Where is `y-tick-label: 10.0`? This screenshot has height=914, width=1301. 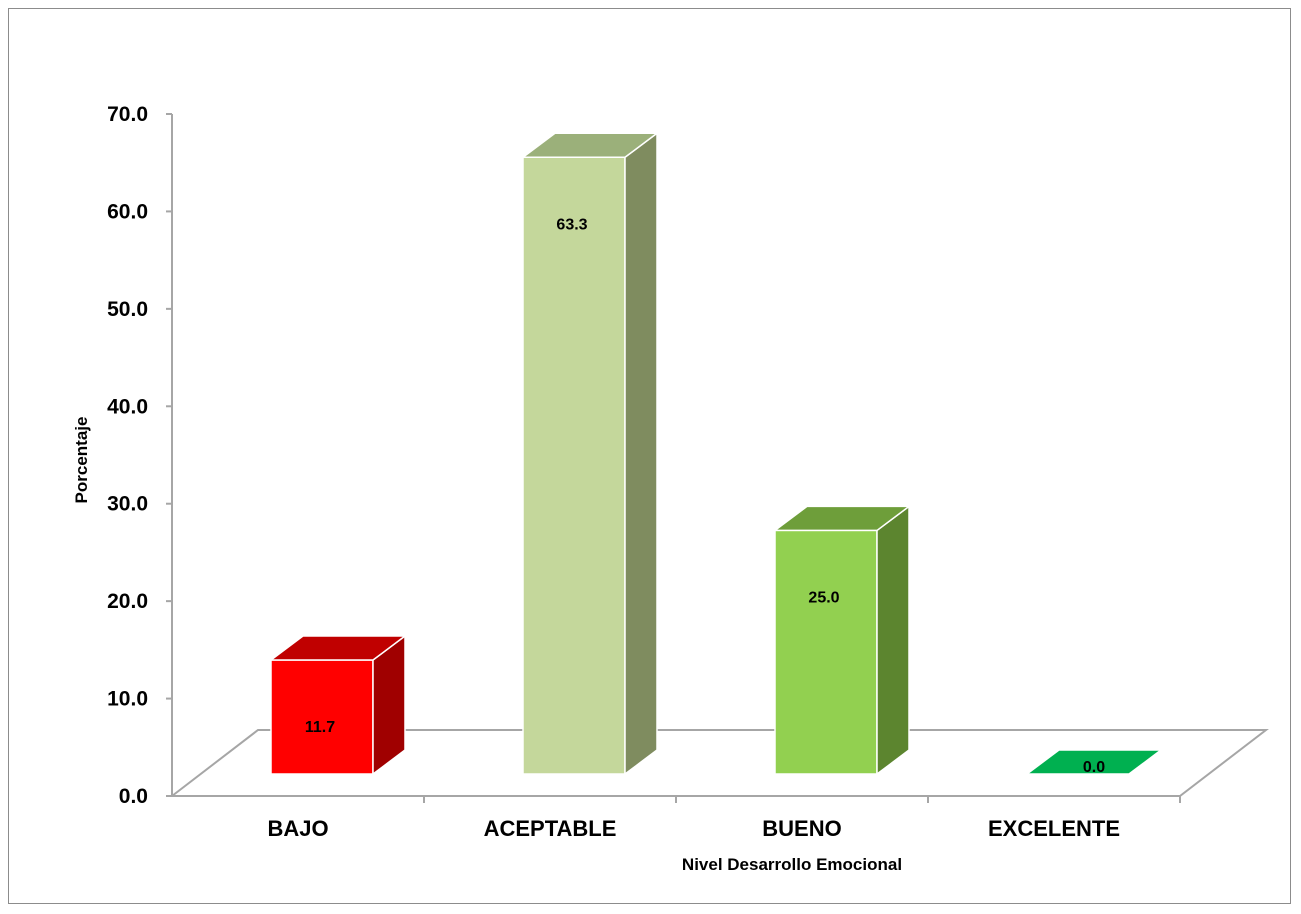 y-tick-label: 10.0 is located at coordinates (127, 699).